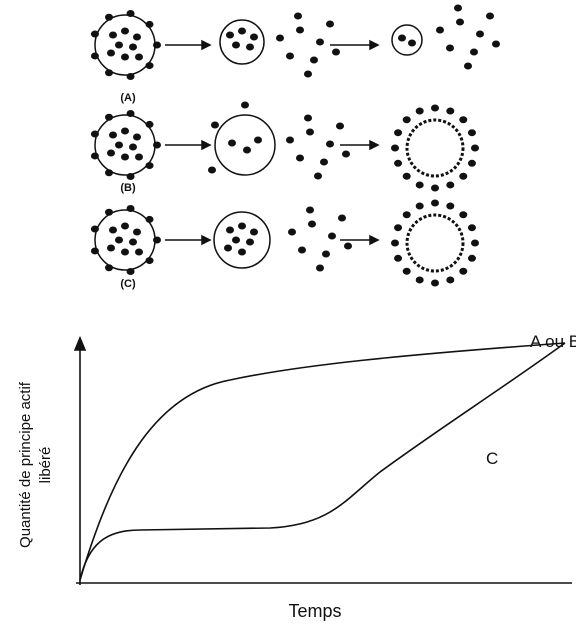 The height and width of the screenshot is (627, 576). What do you see at coordinates (128, 284) in the screenshot?
I see `stage-label: (C)` at bounding box center [128, 284].